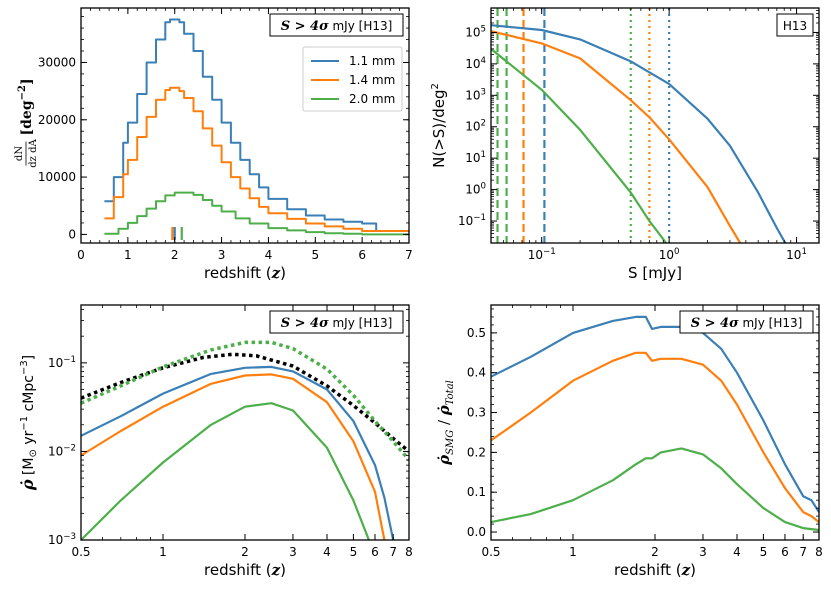 The height and width of the screenshot is (594, 831). I want to click on svg-text: dz dA, so click(33, 152).